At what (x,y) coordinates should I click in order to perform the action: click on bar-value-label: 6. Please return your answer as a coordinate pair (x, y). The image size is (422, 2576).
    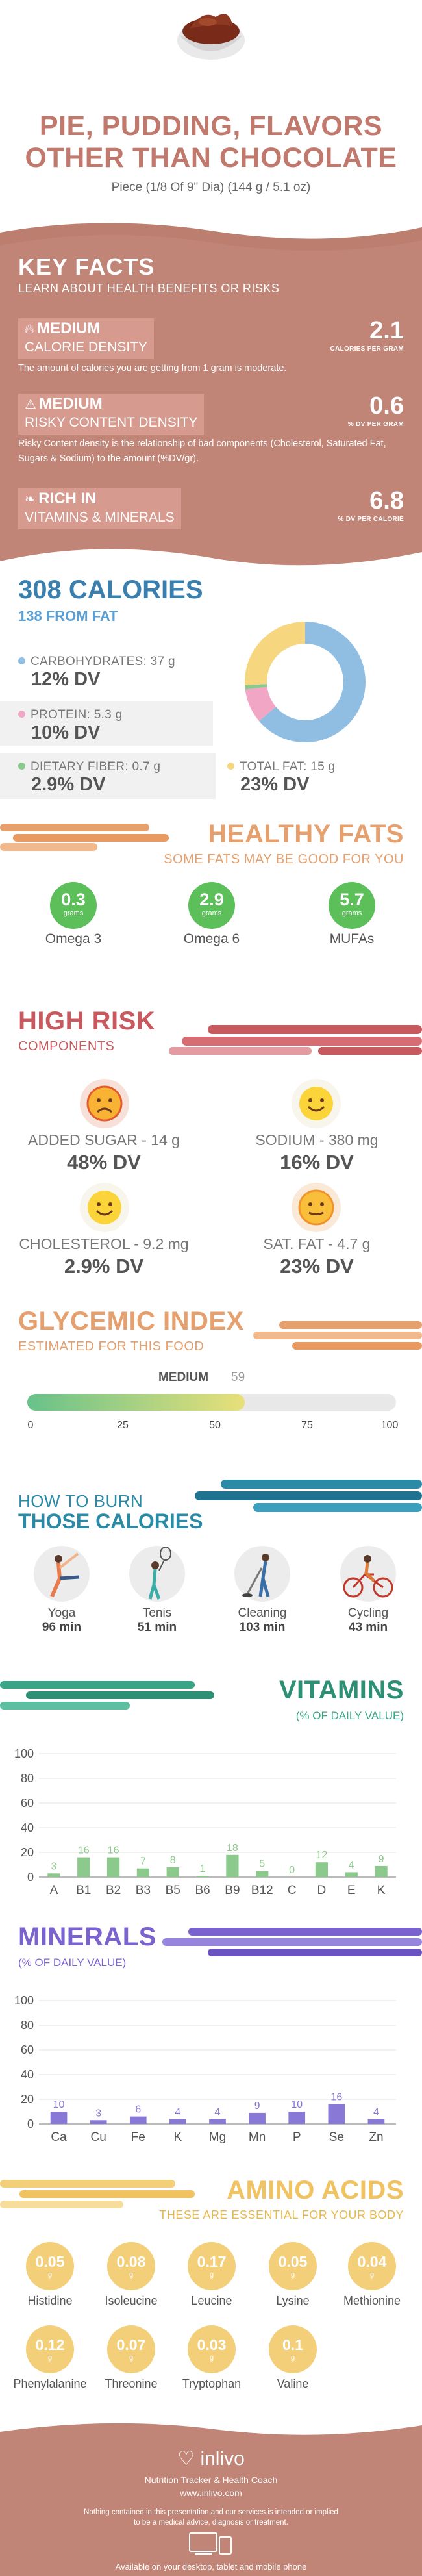
    Looking at the image, I should click on (138, 2109).